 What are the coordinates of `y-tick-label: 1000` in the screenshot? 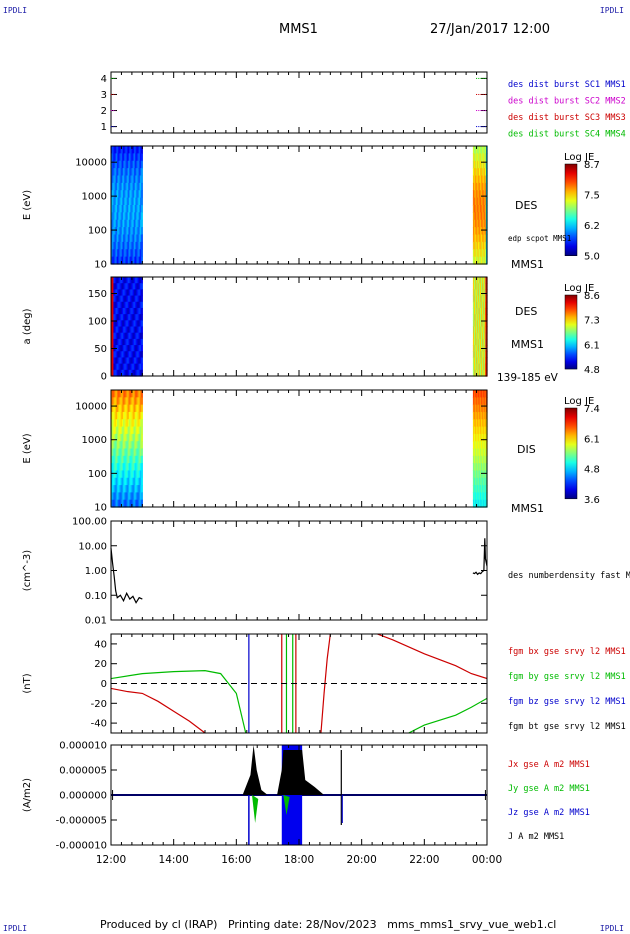 It's located at (94, 197).